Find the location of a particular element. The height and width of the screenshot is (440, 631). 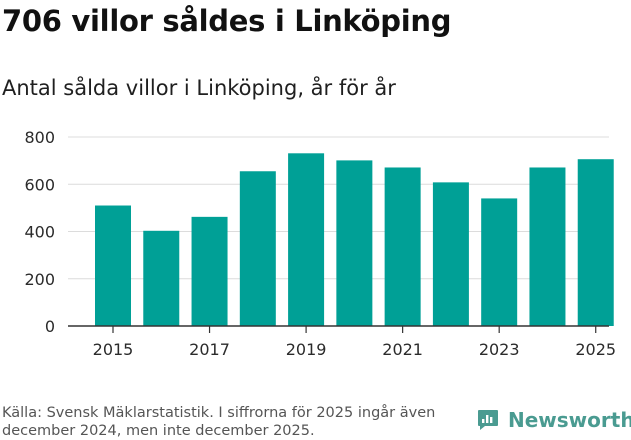

x-tick-label: 2019 is located at coordinates (306, 349).